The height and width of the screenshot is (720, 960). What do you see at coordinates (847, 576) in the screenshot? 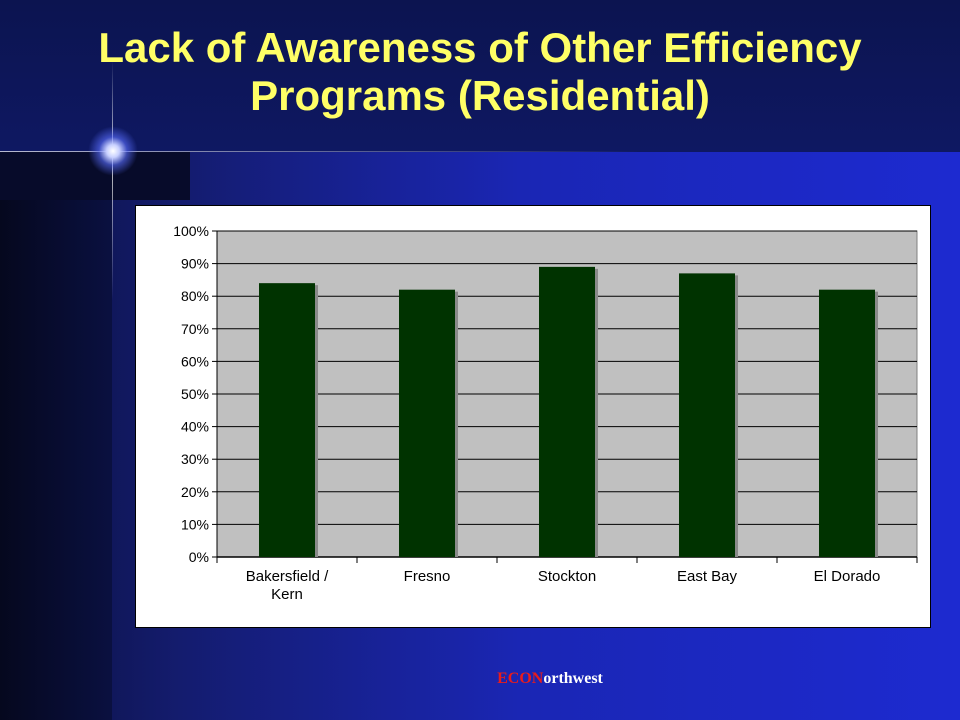
I see `x-tick-label: El Dorado` at bounding box center [847, 576].